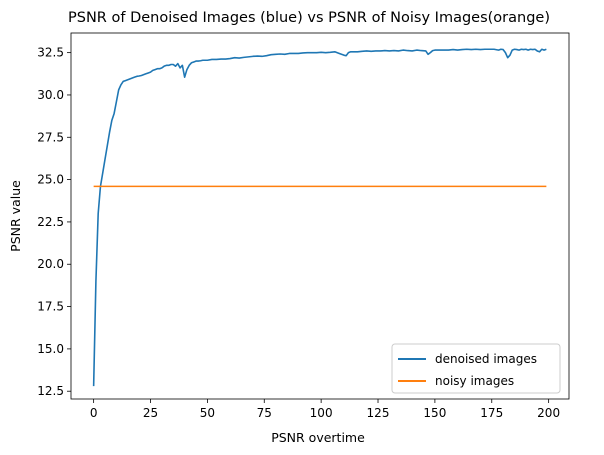 The height and width of the screenshot is (455, 604). Describe the element at coordinates (50, 180) in the screenshot. I see `y-tick-label: 25.0` at that location.